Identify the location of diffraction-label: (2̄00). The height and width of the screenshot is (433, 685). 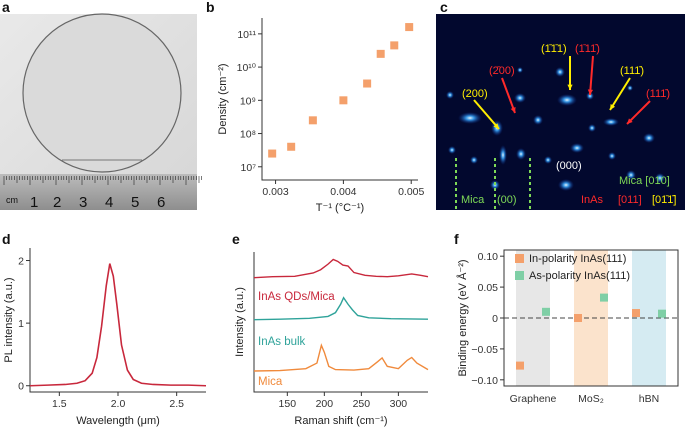
(502, 71).